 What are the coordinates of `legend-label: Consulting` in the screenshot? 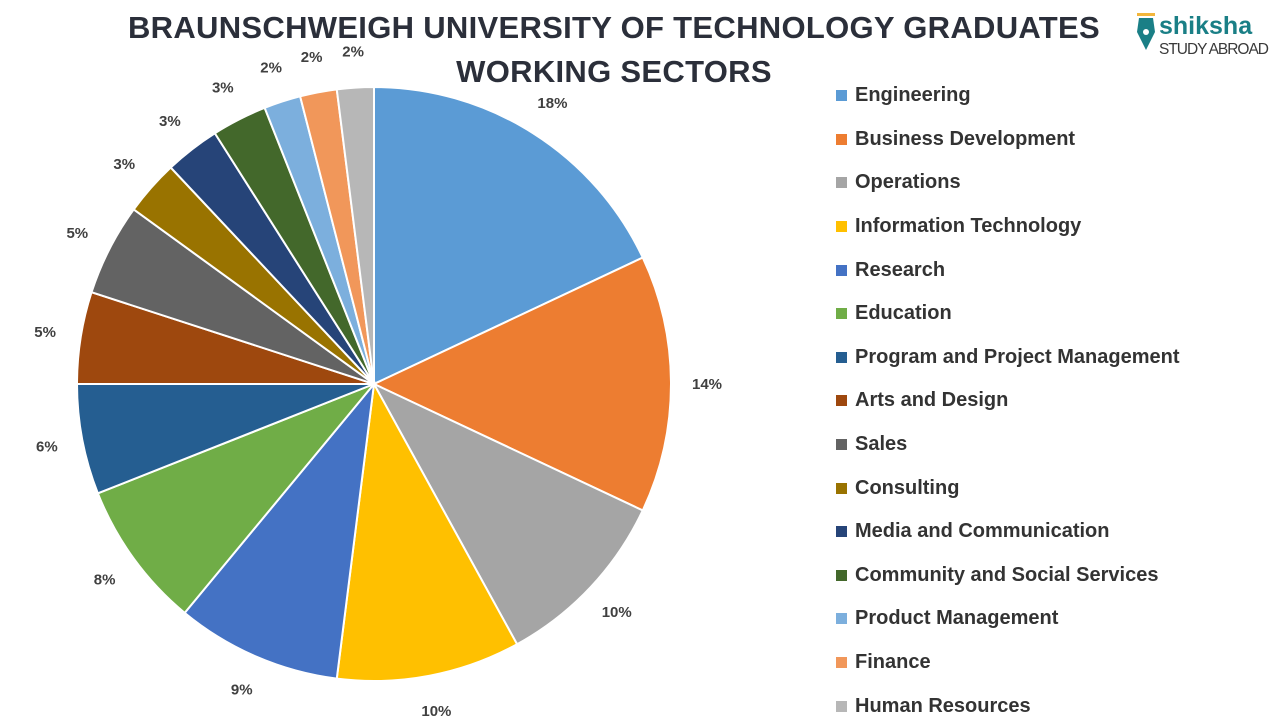 It's located at (907, 487).